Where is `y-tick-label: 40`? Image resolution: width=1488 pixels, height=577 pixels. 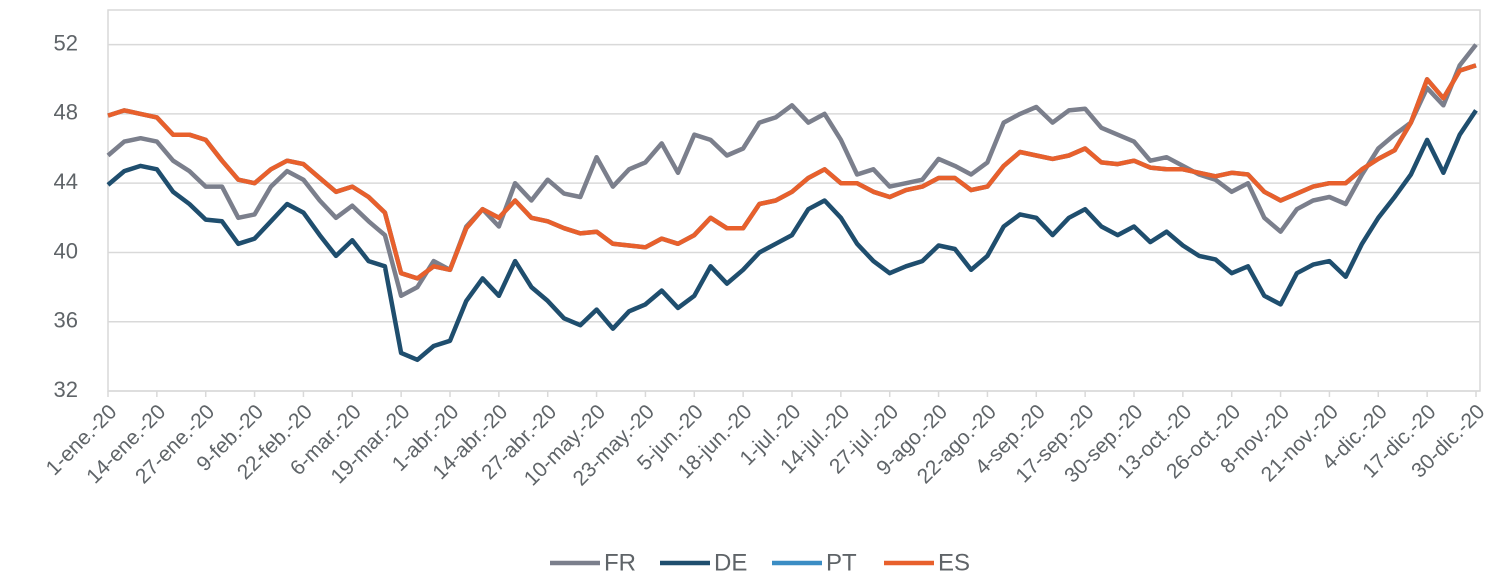 y-tick-label: 40 is located at coordinates (66, 250).